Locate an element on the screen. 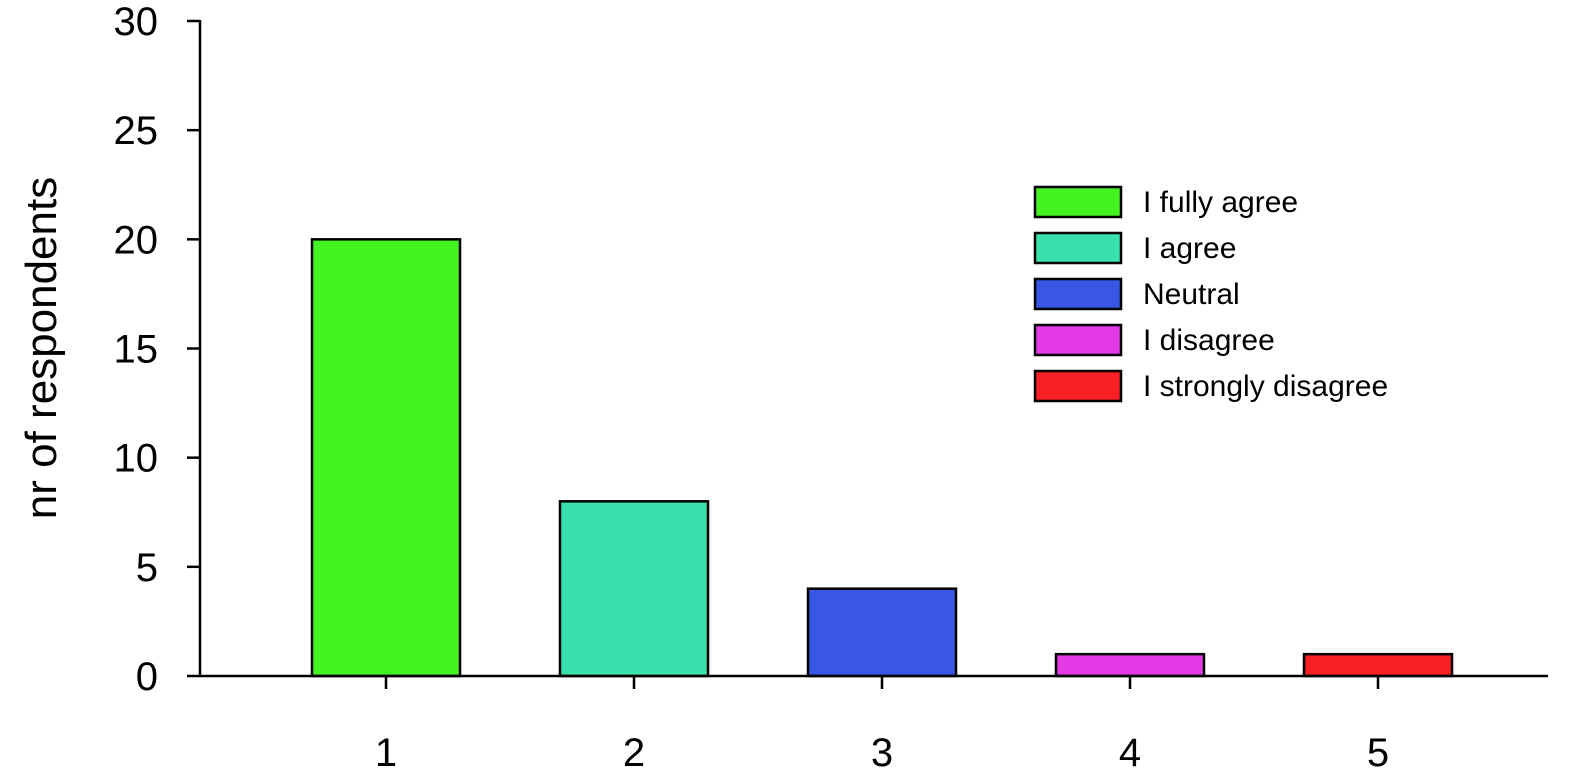 The image size is (1583, 779). legend-label: I strongly disagree is located at coordinates (1265, 386).